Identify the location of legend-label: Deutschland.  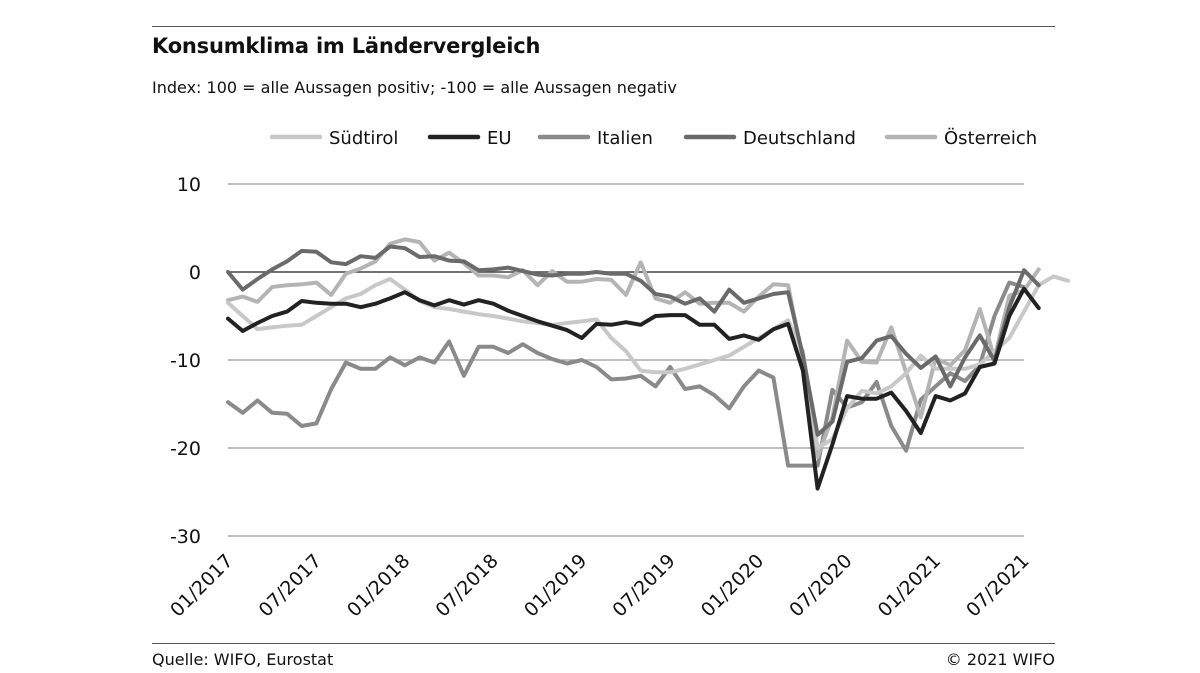
(799, 138).